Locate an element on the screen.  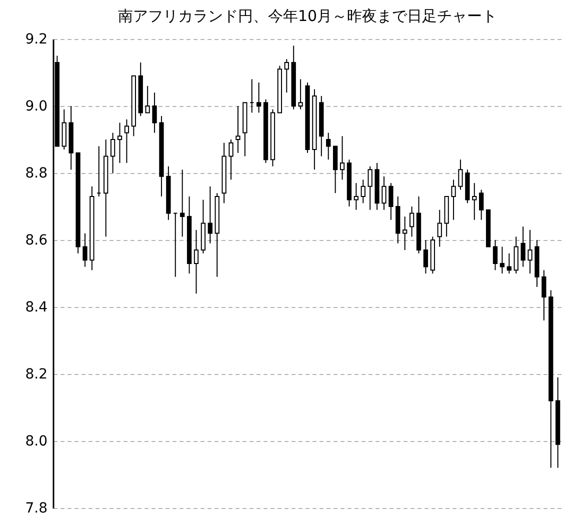
y-tick-label: 8.2 is located at coordinates (36, 374).